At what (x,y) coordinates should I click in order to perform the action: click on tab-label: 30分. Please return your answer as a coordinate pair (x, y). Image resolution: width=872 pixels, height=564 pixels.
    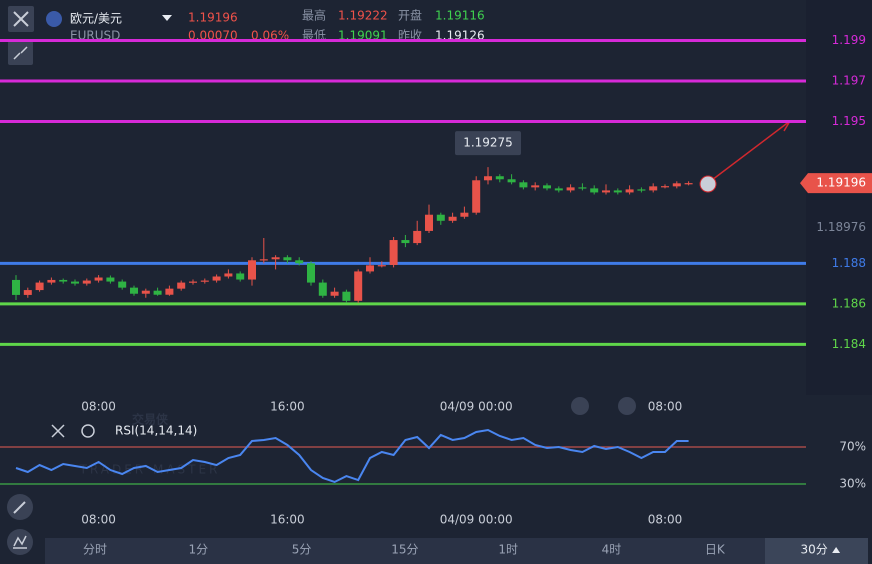
    Looking at the image, I should click on (813, 550).